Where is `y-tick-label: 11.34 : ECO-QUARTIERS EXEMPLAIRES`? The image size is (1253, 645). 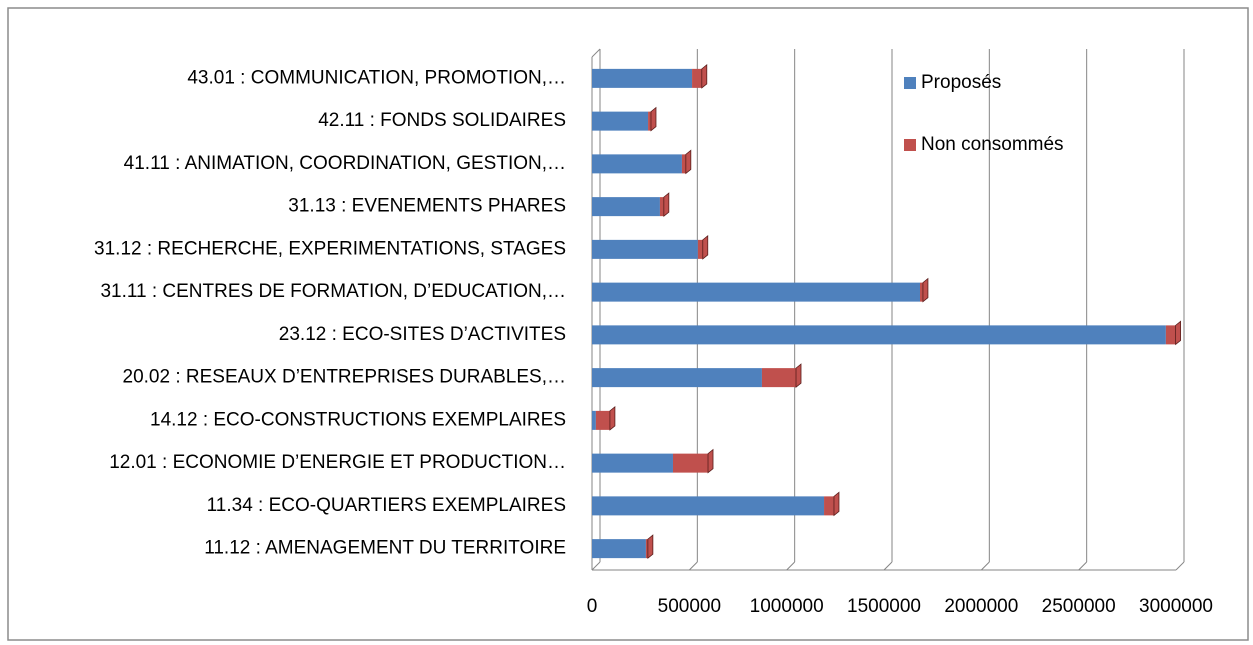 y-tick-label: 11.34 : ECO-QUARTIERS EXEMPLAIRES is located at coordinates (386, 505).